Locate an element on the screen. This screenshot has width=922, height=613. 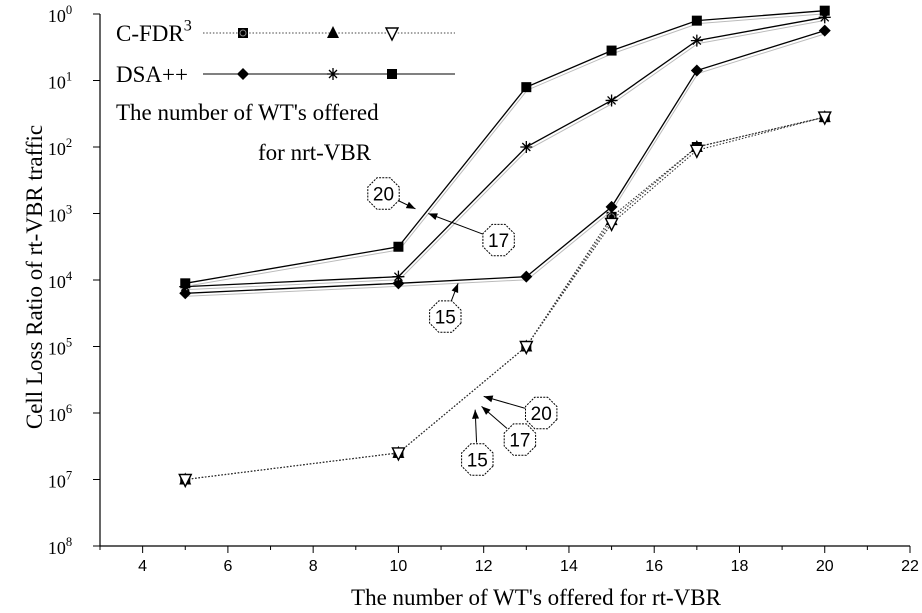
x-tick-label: 10 is located at coordinates (399, 566).